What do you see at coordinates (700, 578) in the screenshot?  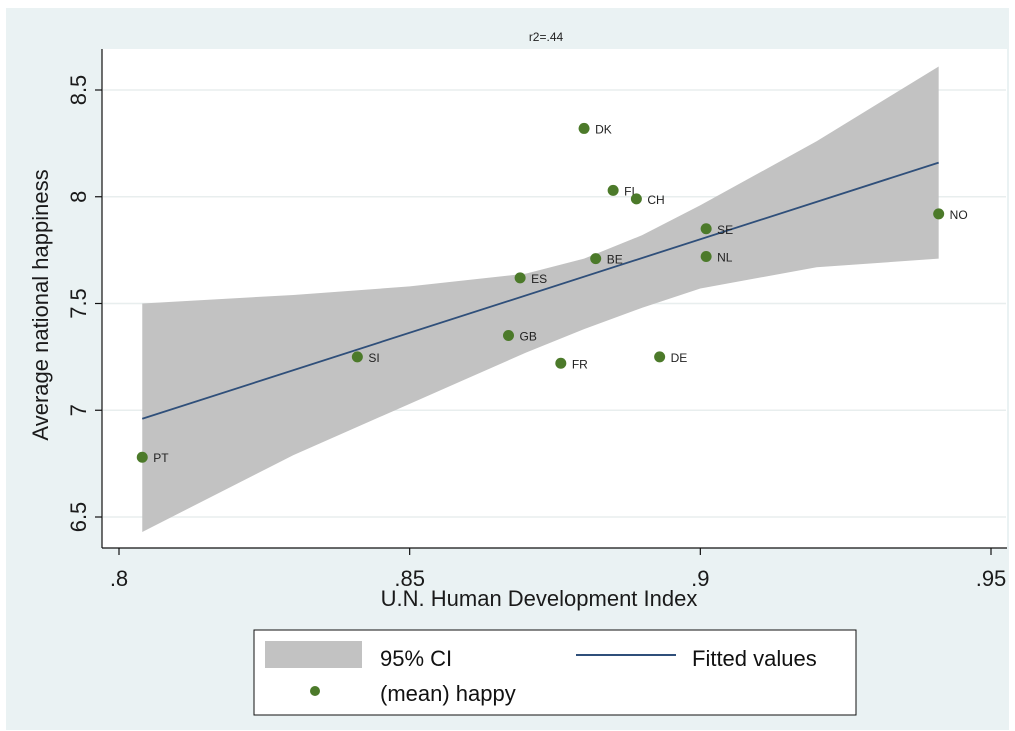 I see `x-tick-label: .9` at bounding box center [700, 578].